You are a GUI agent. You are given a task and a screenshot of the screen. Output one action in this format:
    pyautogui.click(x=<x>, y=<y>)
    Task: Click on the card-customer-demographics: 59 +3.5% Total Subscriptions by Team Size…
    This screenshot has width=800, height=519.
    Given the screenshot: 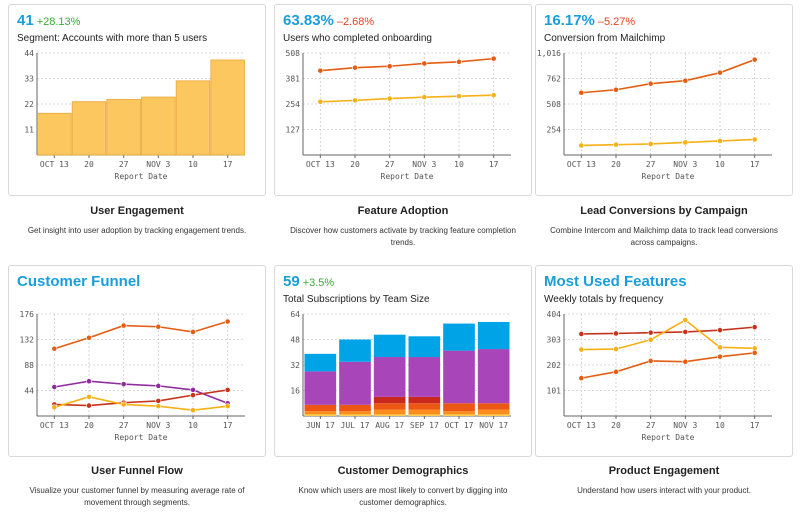 What is the action you would take?
    pyautogui.click(x=403, y=361)
    